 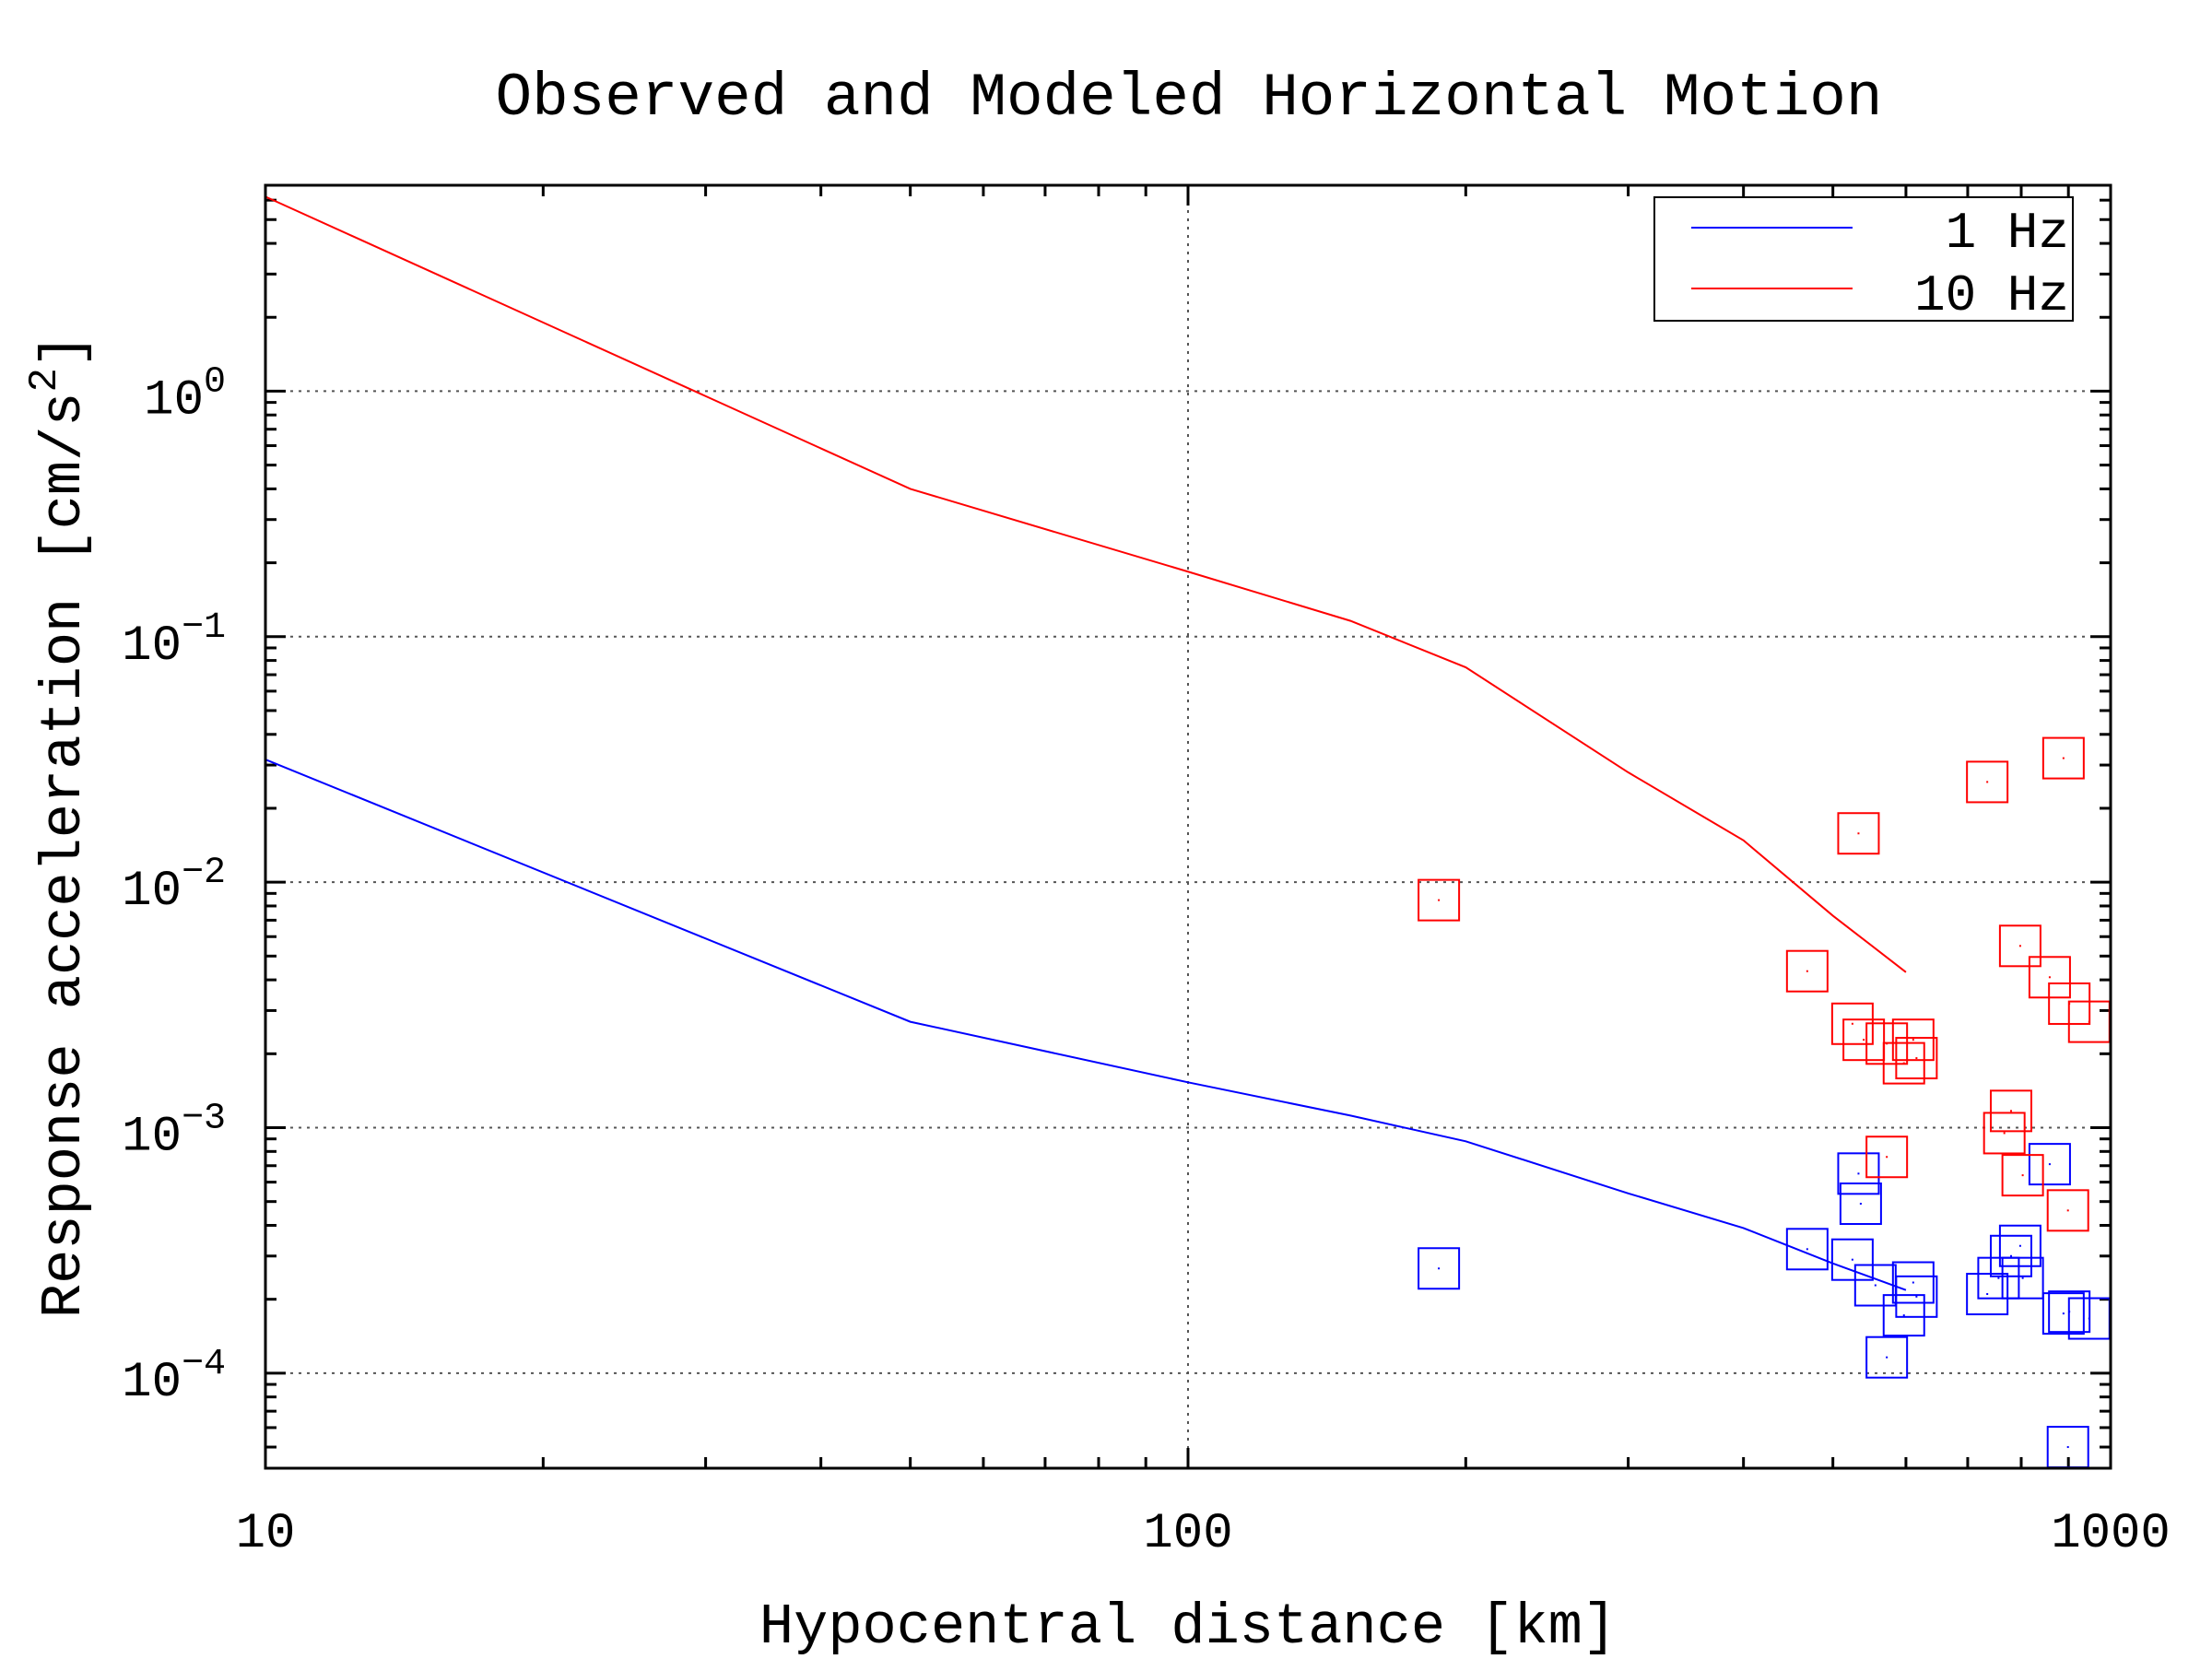 I want to click on x-tick-label: 1000, so click(x=2111, y=1534).